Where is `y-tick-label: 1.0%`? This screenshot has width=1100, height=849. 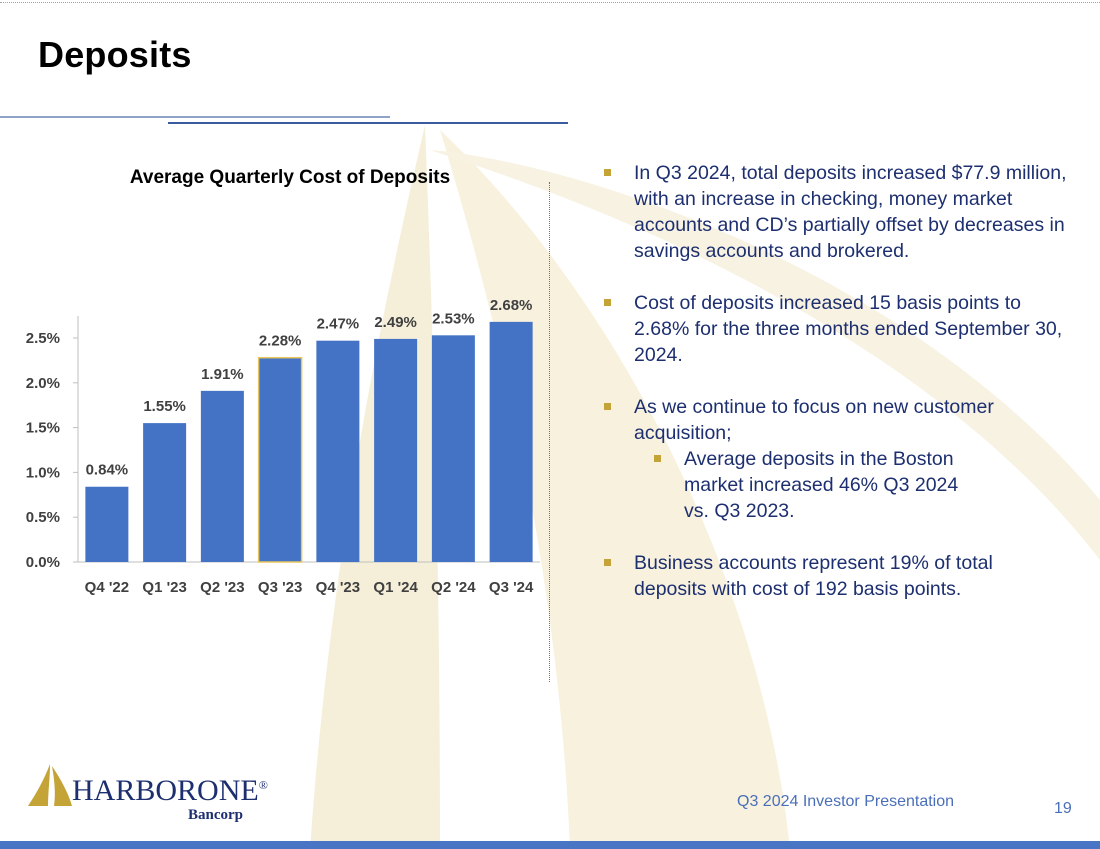 y-tick-label: 1.0% is located at coordinates (43, 472).